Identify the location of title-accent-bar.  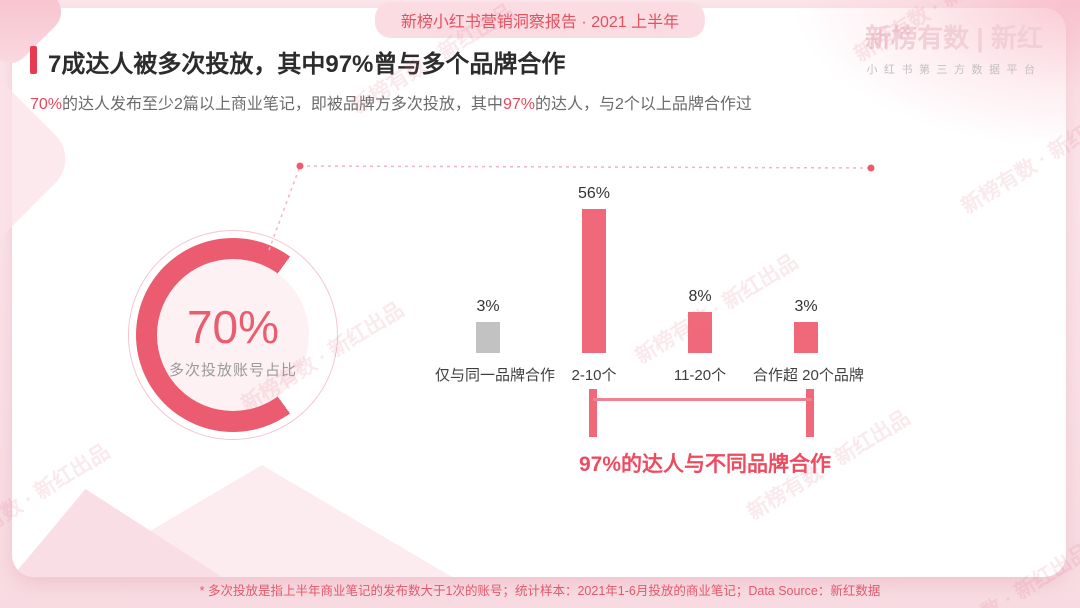
(33, 60).